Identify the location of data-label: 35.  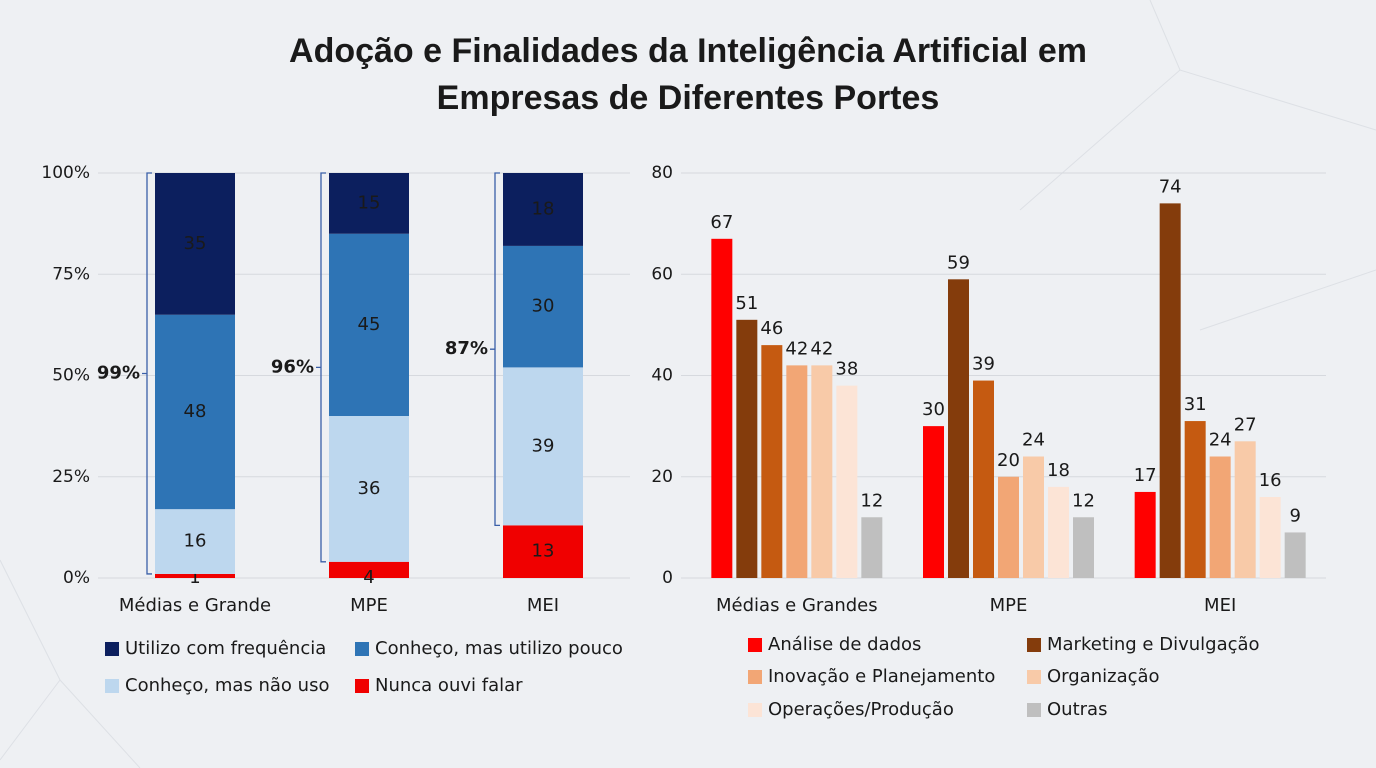
(195, 243).